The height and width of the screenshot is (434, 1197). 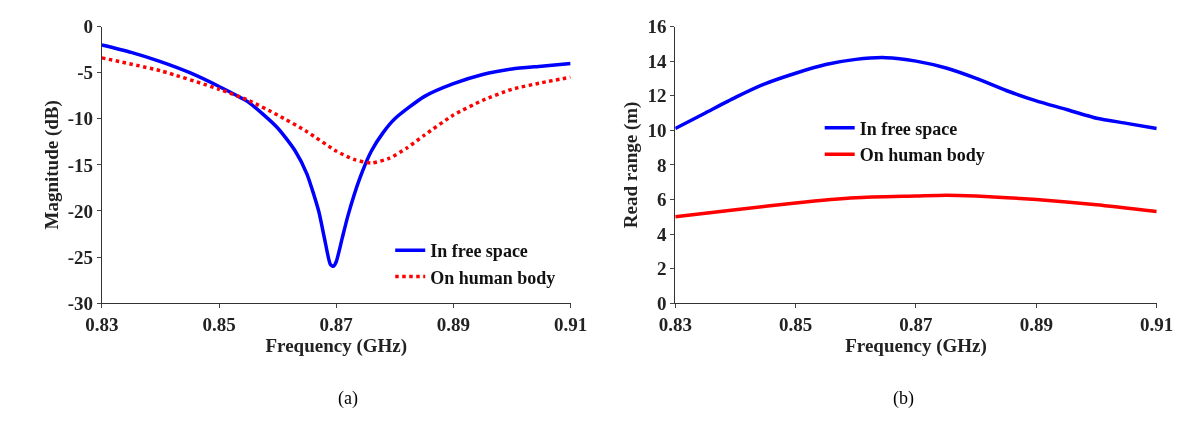 What do you see at coordinates (80, 165) in the screenshot?
I see `y-tick-label: -15` at bounding box center [80, 165].